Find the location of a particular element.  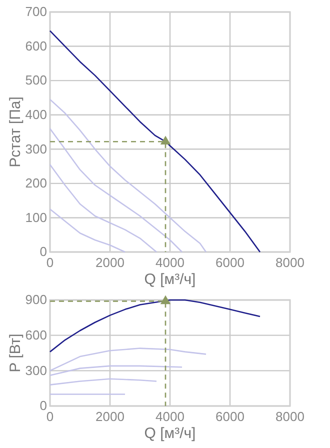

y-tick-label: 700 is located at coordinates (36, 12).